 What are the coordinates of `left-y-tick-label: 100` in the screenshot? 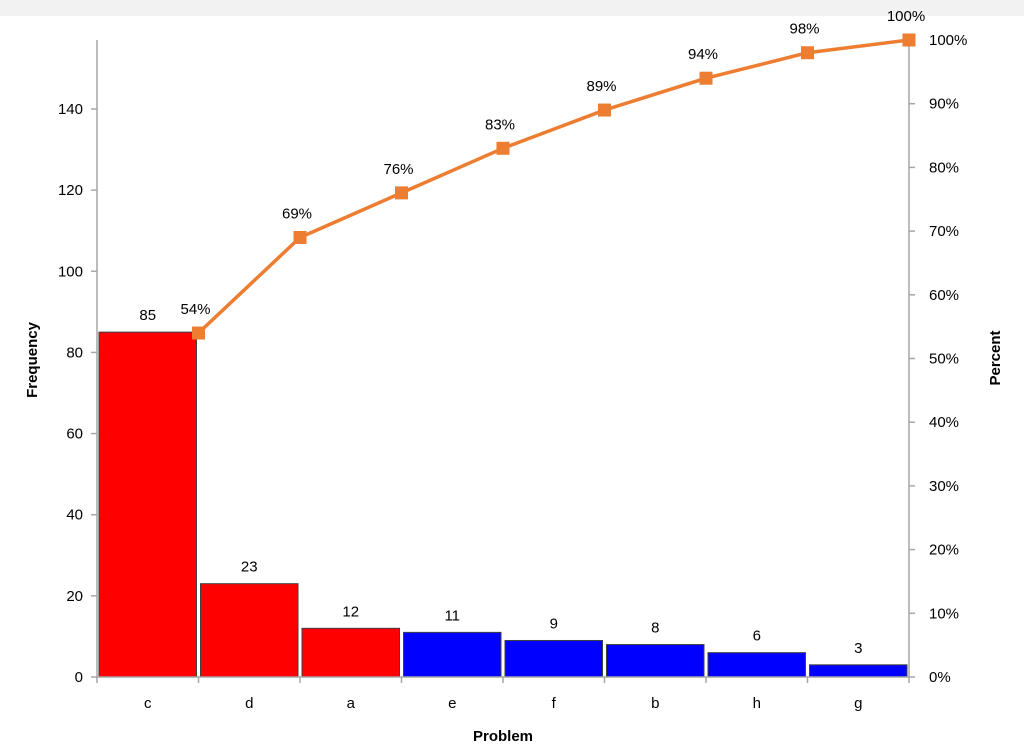 It's located at (70, 271).